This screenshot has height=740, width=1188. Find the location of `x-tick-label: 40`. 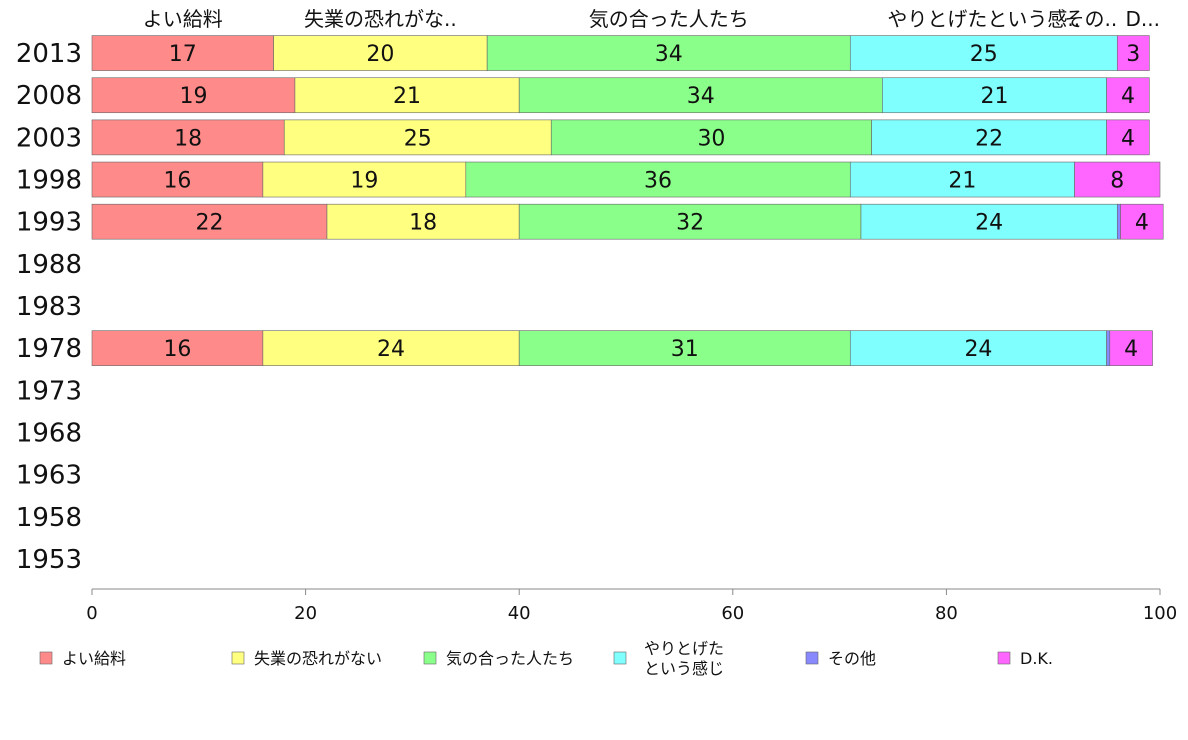

x-tick-label: 40 is located at coordinates (519, 613).